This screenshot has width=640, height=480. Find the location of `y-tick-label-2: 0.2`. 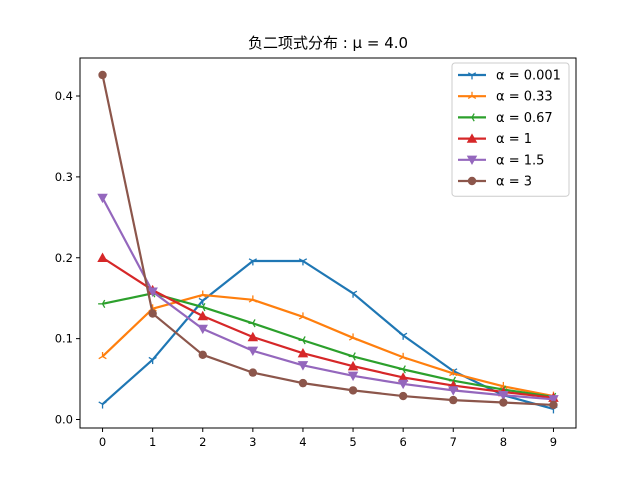

y-tick-label-2: 0.2 is located at coordinates (64, 258).